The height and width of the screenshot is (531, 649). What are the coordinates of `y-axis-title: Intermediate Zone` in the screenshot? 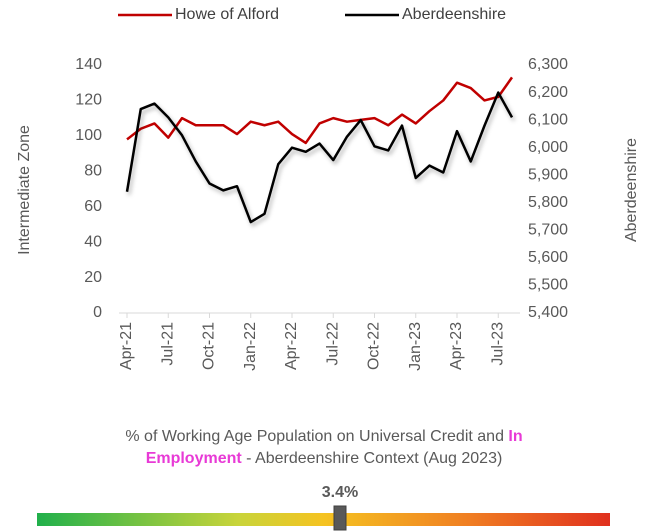 It's located at (24, 190).